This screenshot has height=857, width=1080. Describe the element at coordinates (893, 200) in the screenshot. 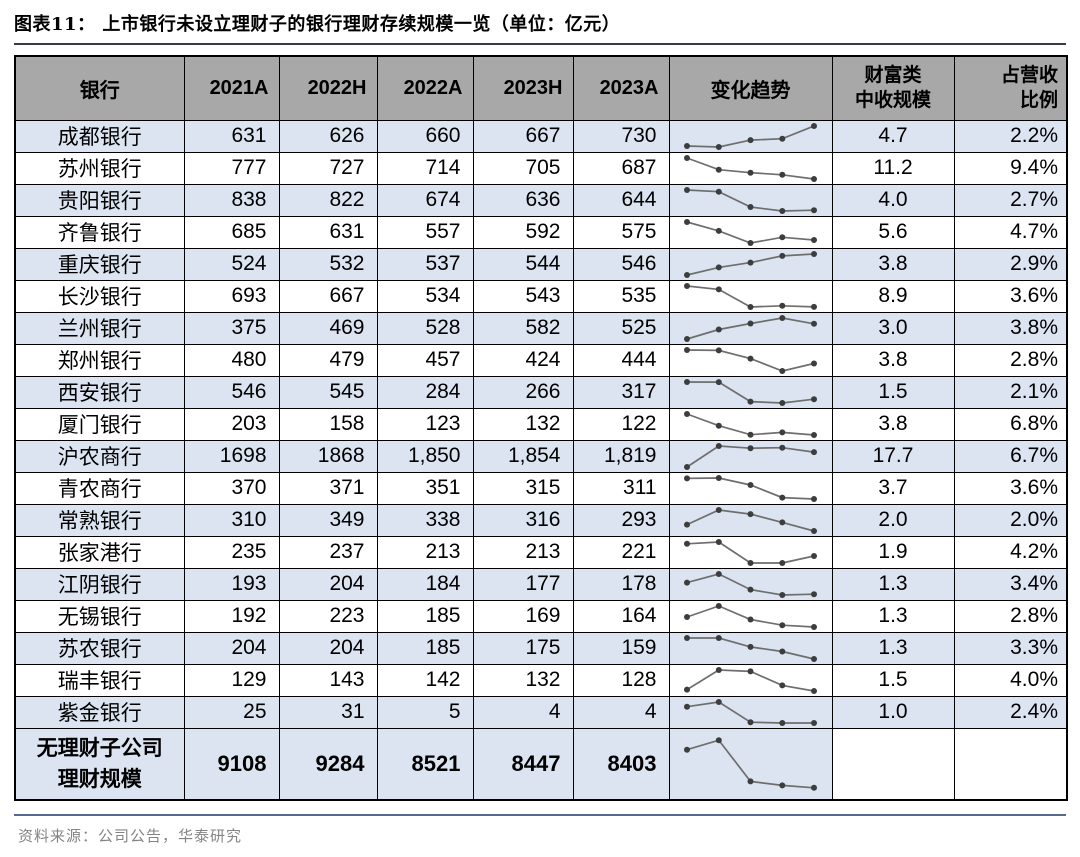

I see `wealth-income-cell: 4.0` at that location.